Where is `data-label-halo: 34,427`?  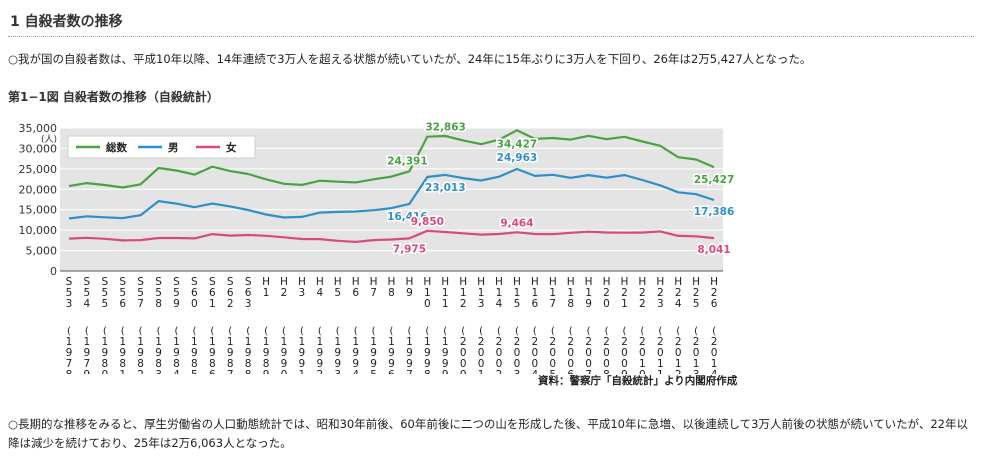
data-label-halo: 34,427 is located at coordinates (517, 144).